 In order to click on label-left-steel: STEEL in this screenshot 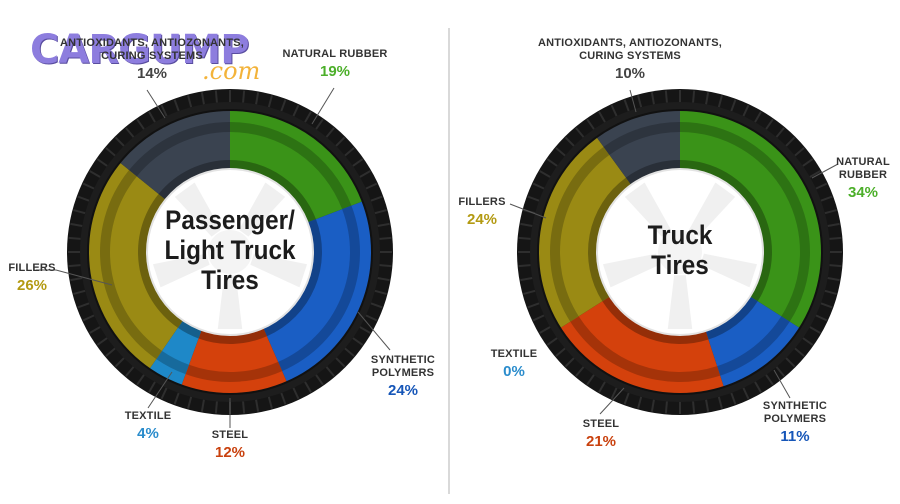, I will do `click(230, 435)`.